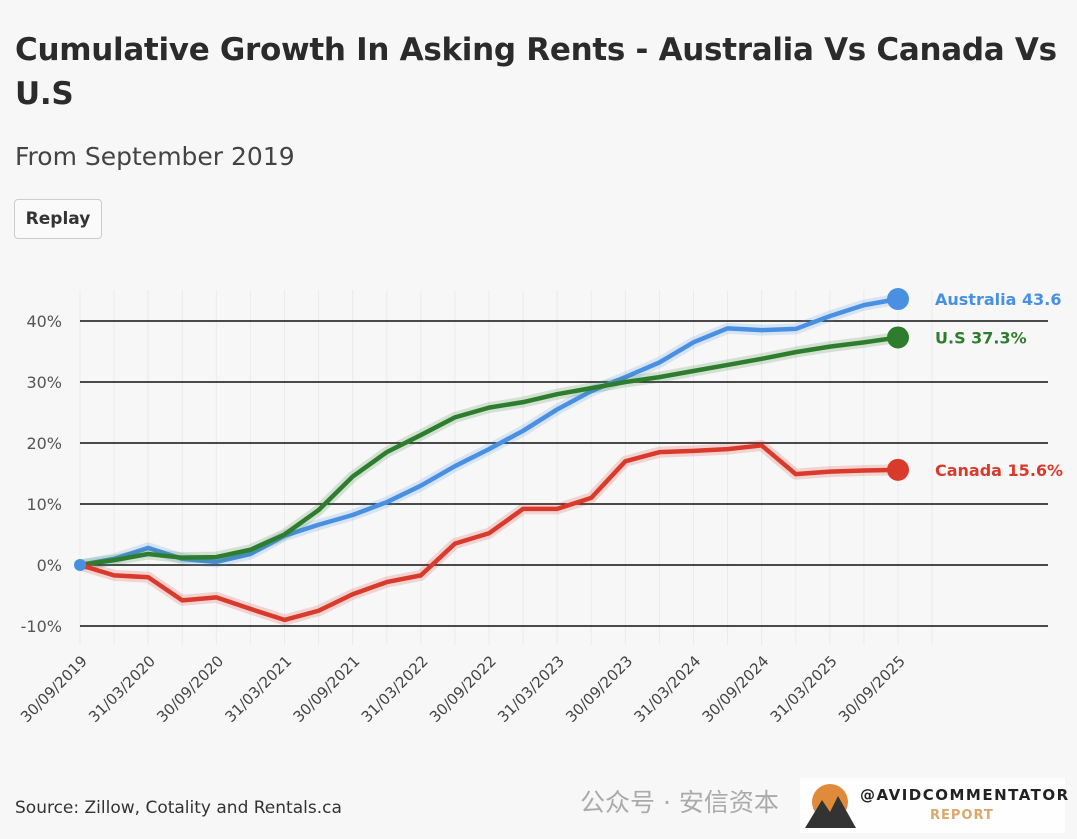 This screenshot has width=1077, height=839. I want to click on x-tick-label: 30/09/2020, so click(190, 689).